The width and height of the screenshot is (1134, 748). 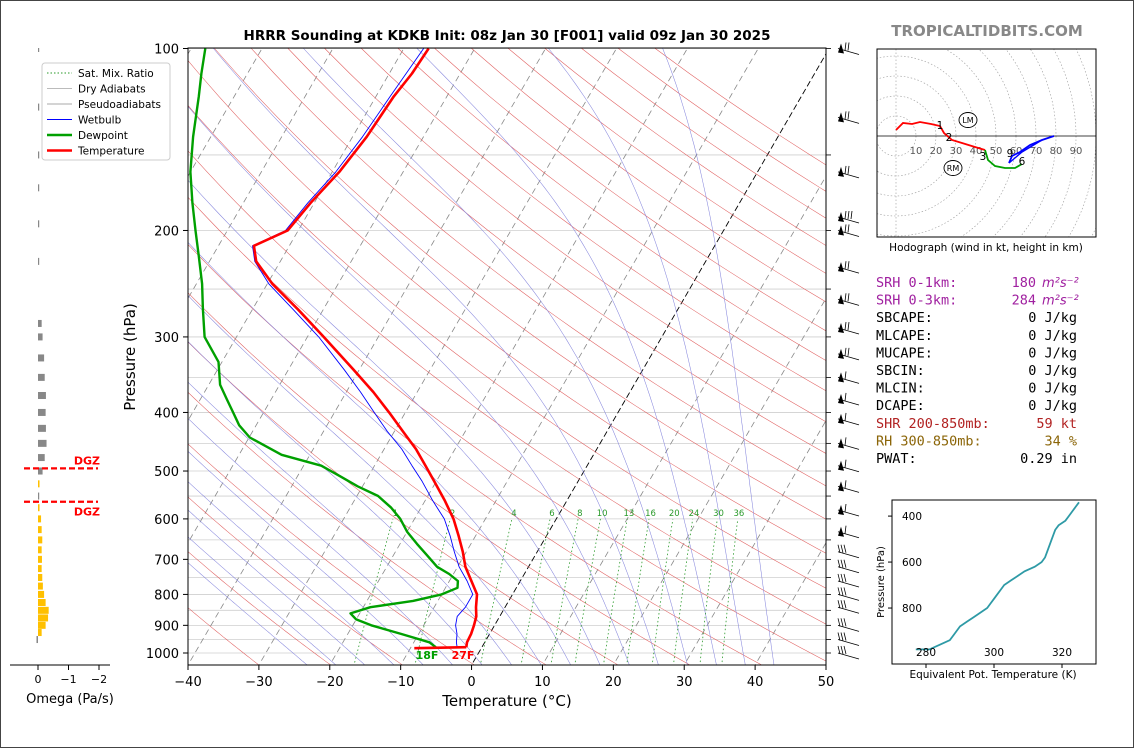 I want to click on stat-row: MLCAPE: 0 J/kg, so click(x=976, y=336).